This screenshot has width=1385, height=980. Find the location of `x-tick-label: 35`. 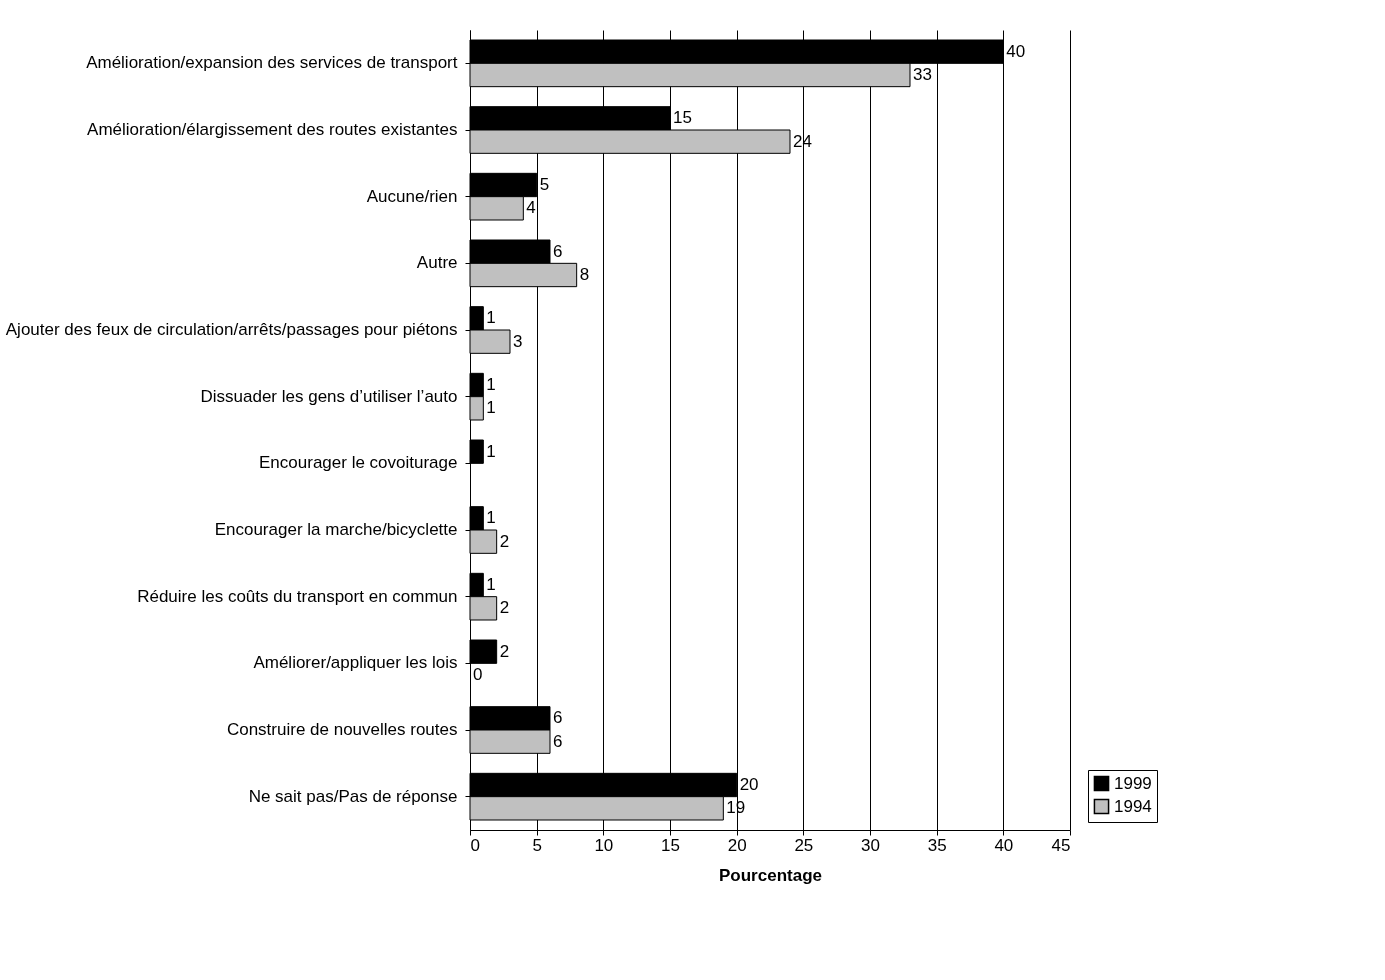

x-tick-label: 35 is located at coordinates (937, 845).